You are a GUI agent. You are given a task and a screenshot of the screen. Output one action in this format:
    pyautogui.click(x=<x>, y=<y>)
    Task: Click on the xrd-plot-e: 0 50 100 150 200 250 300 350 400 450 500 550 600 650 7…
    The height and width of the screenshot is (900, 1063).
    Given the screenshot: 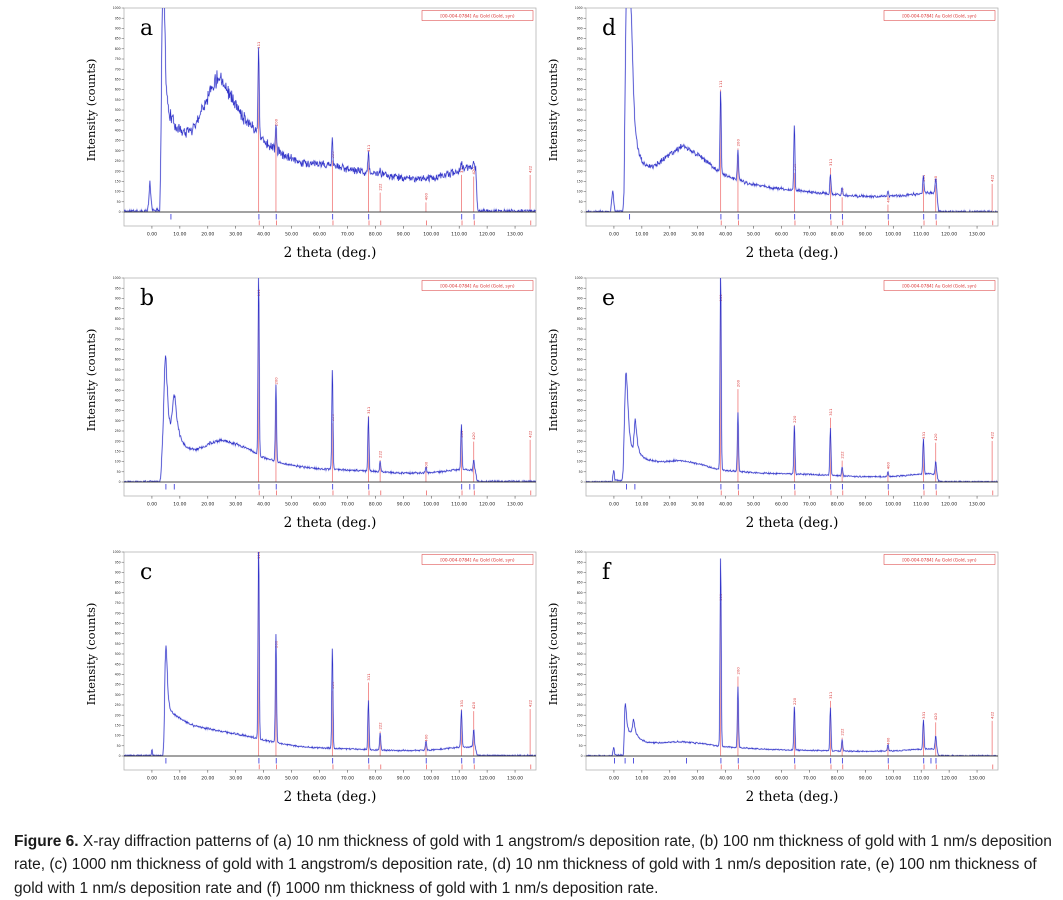 What is the action you would take?
    pyautogui.click(x=776, y=403)
    